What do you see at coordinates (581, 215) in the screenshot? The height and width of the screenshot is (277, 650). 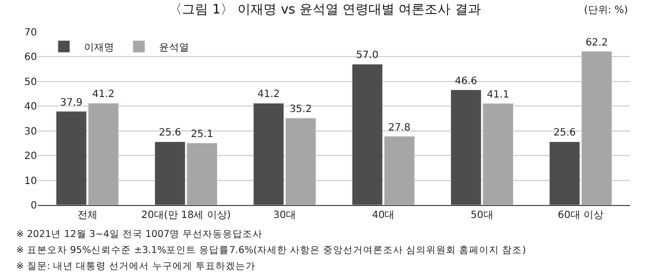 I see `x-tick-label: 60대 이상` at bounding box center [581, 215].